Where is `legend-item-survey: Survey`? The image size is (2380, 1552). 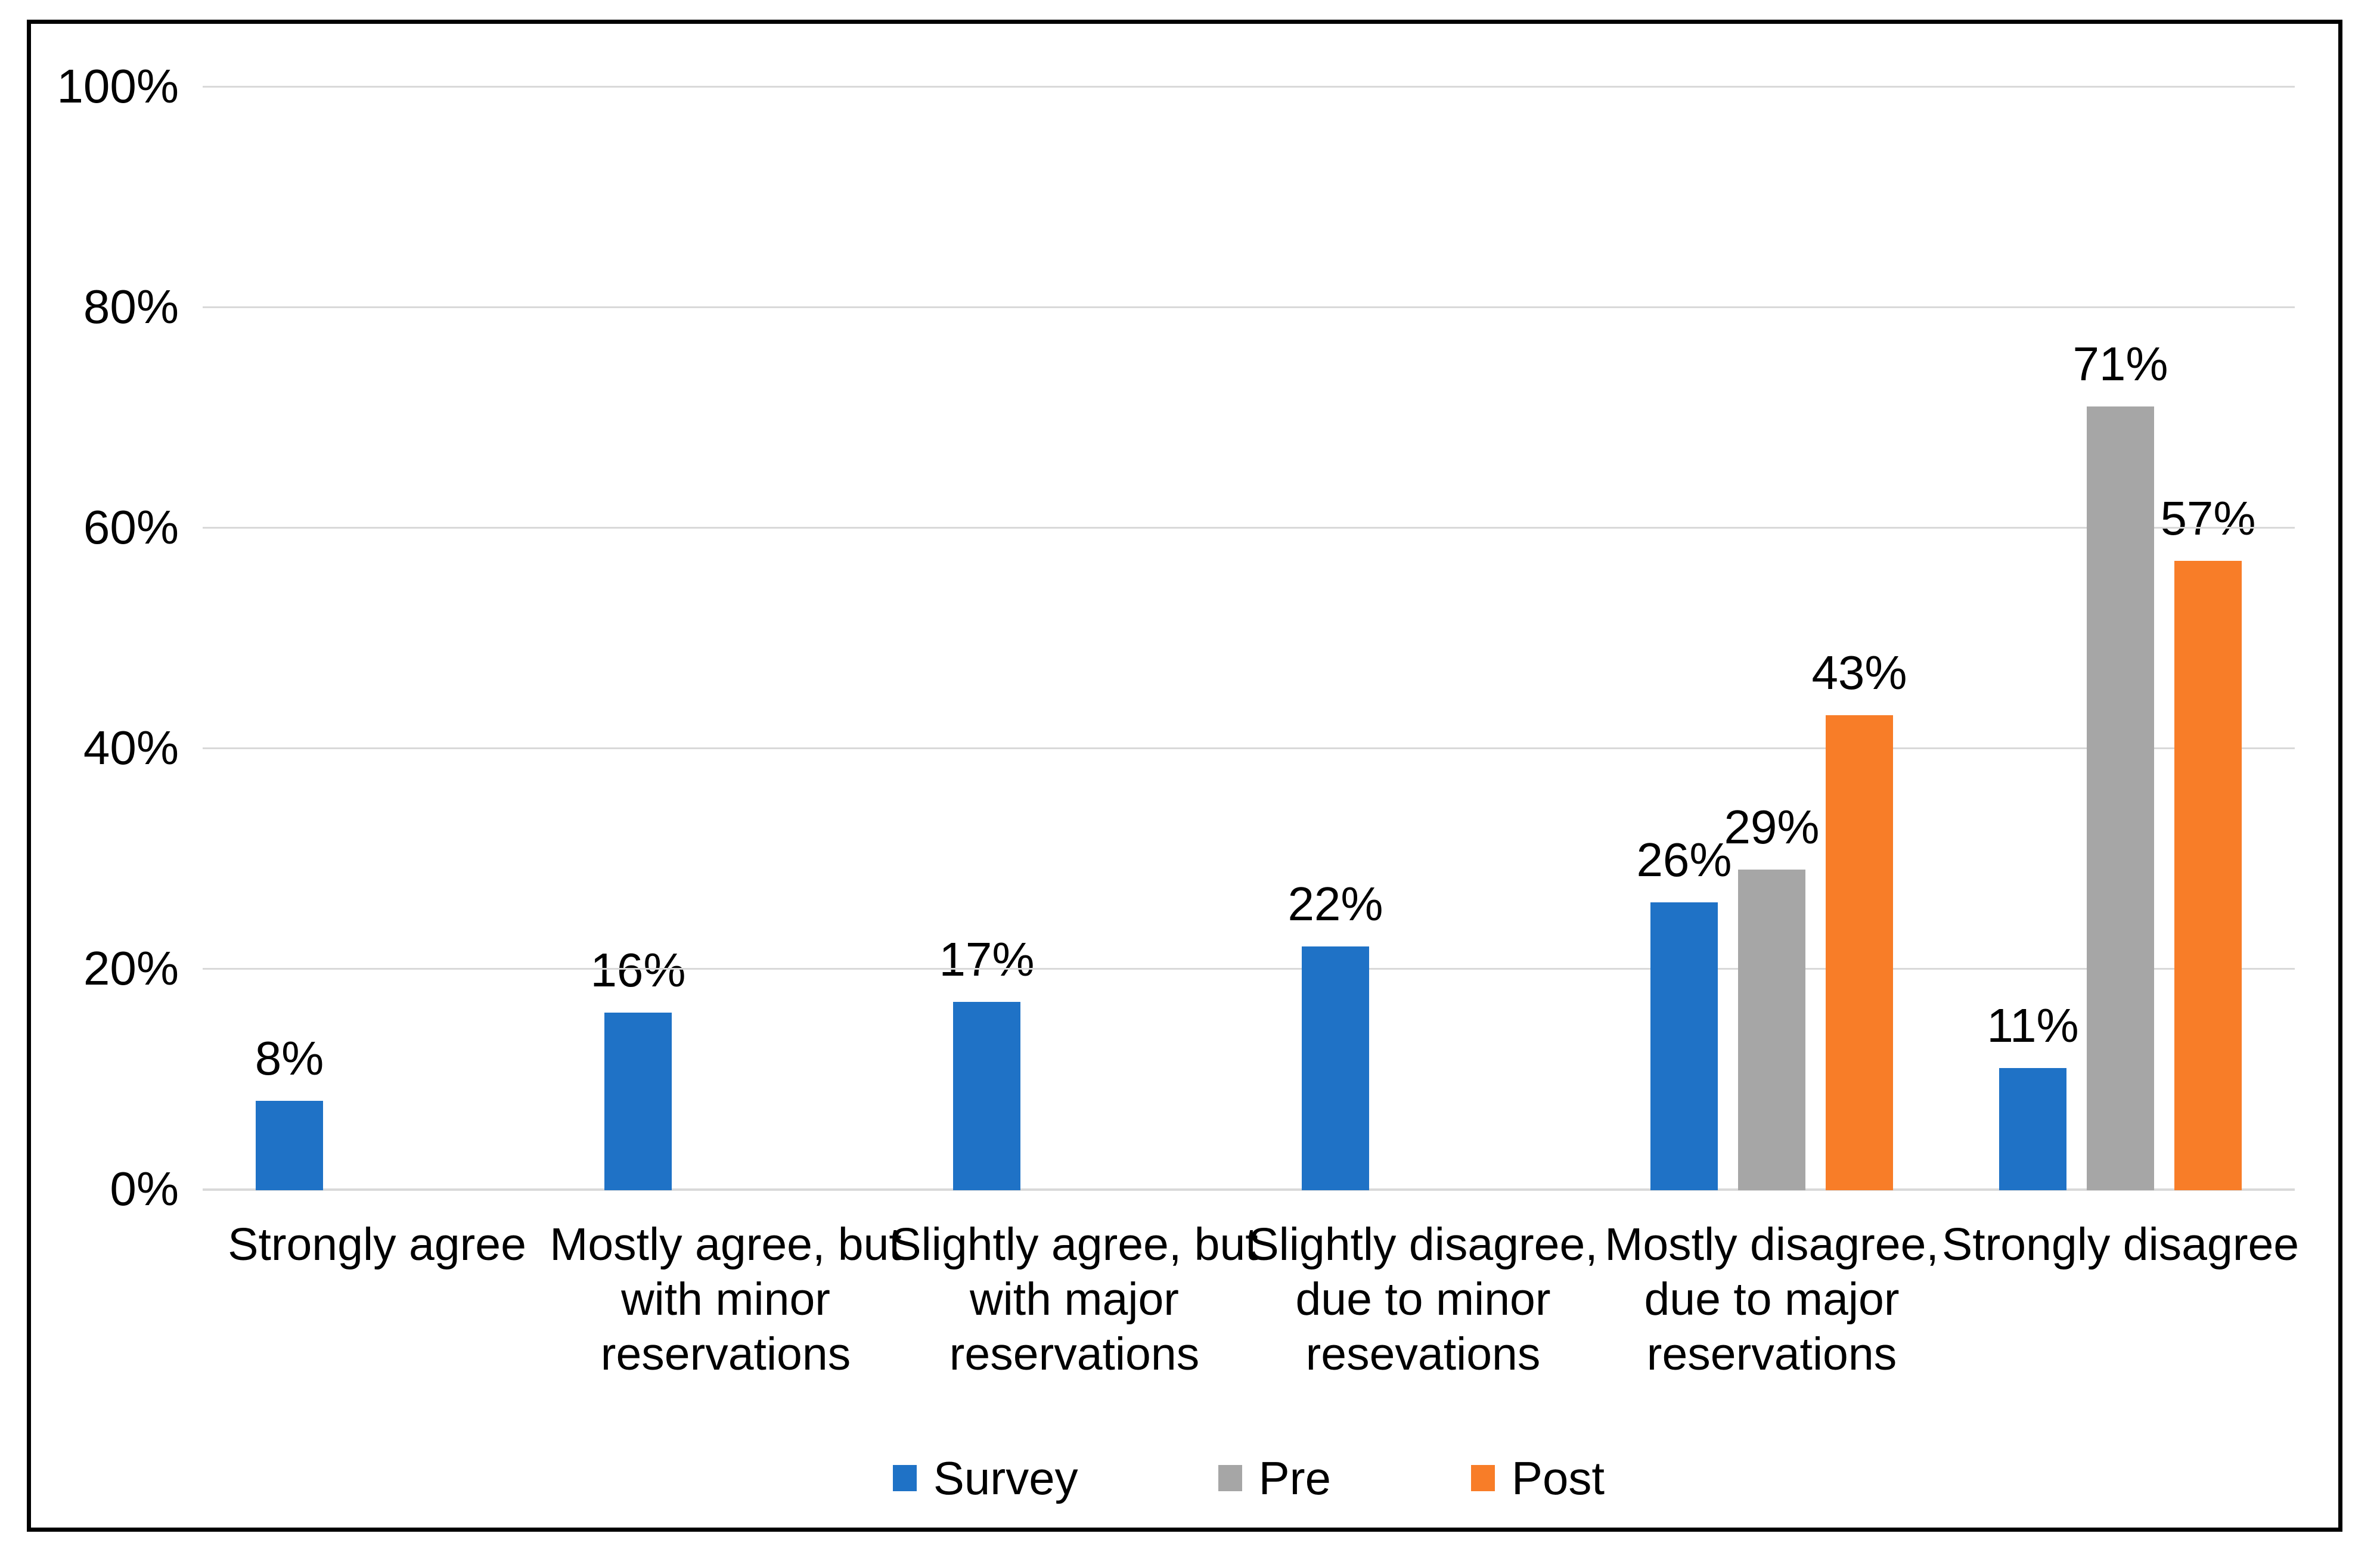
legend-item-survey: Survey is located at coordinates (985, 1478).